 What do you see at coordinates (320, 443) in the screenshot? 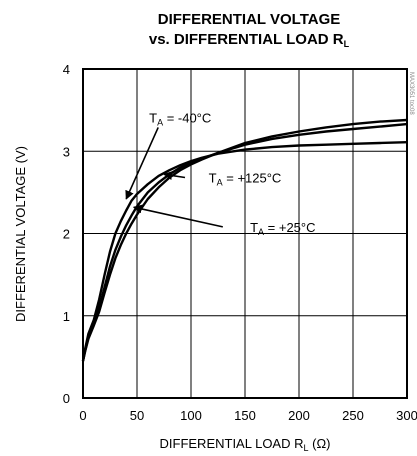
I see `x-axis-label-suffix: (Ω)` at bounding box center [320, 443].